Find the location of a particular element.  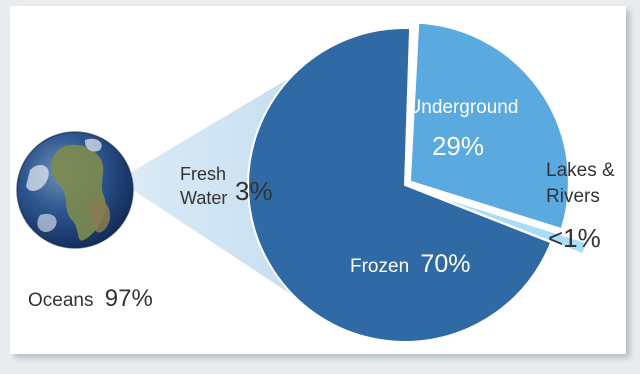

underground-slice is located at coordinates (489, 126).